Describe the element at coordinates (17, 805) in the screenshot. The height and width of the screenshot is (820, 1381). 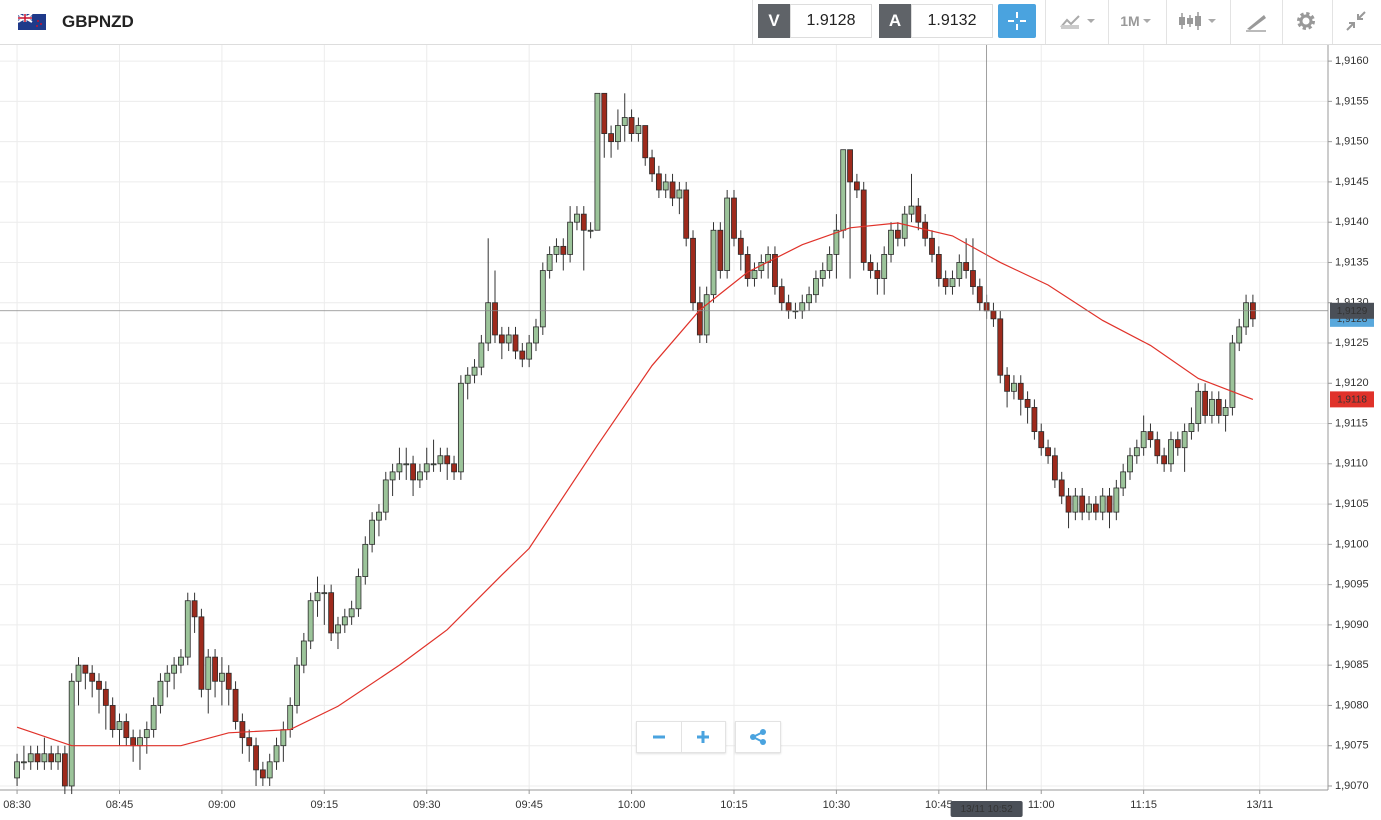
I see `x-tick-label: 08:30` at that location.